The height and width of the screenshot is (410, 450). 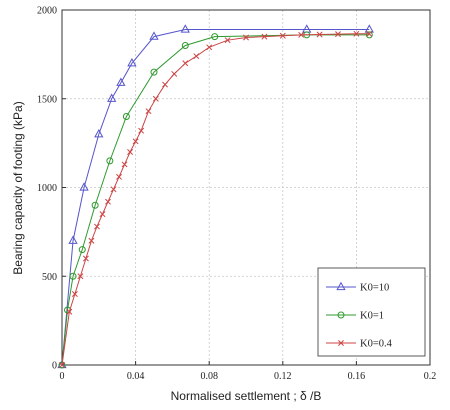 What do you see at coordinates (357, 287) in the screenshot?
I see `legend-entry: K0=10` at bounding box center [357, 287].